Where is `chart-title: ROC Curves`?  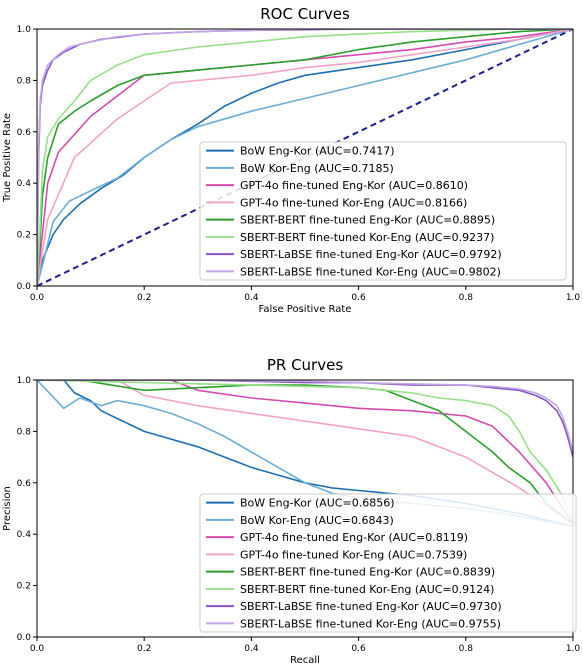
chart-title: ROC Curves is located at coordinates (305, 14).